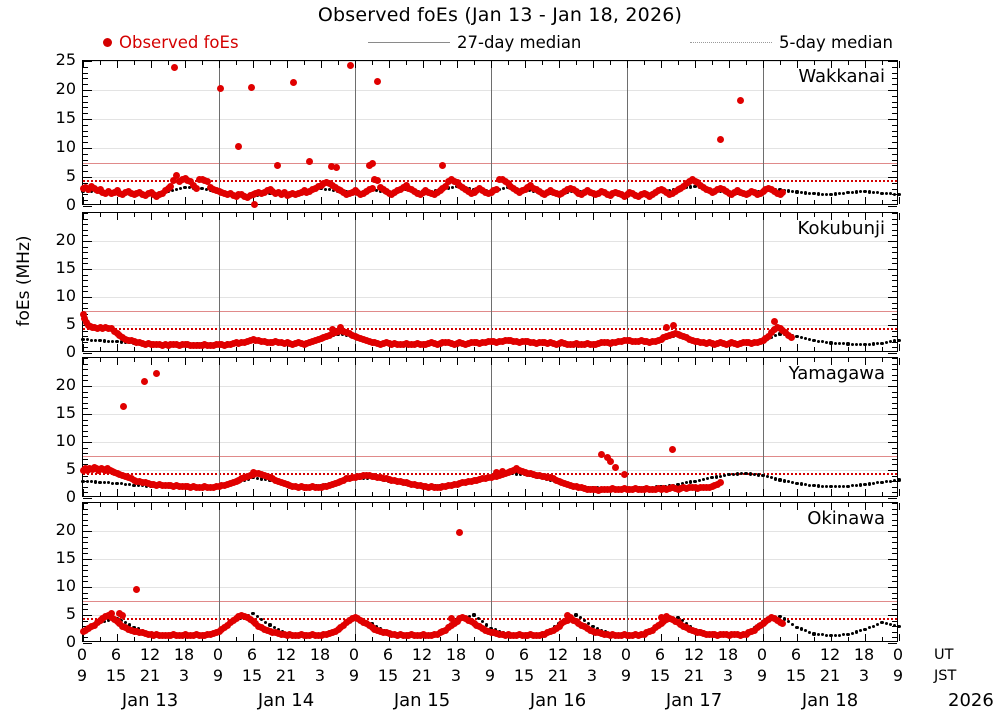 This screenshot has width=1000, height=714. What do you see at coordinates (846, 518) in the screenshot?
I see `station-label: Okinawa` at bounding box center [846, 518].